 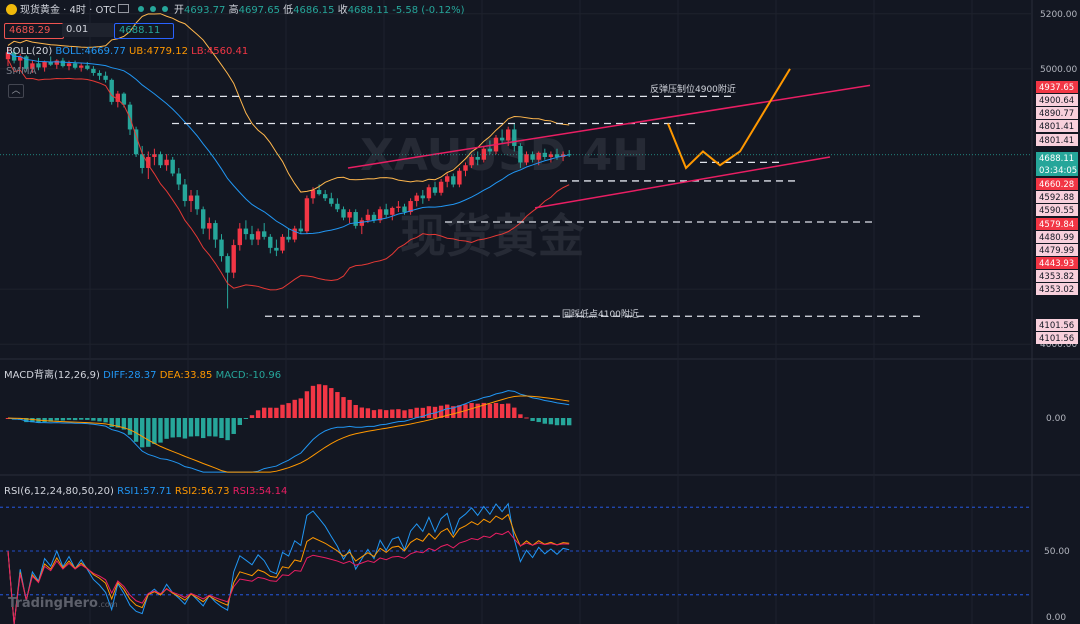 What do you see at coordinates (40, 10) in the screenshot?
I see `symbol-name: 现货黄金` at bounding box center [40, 10].